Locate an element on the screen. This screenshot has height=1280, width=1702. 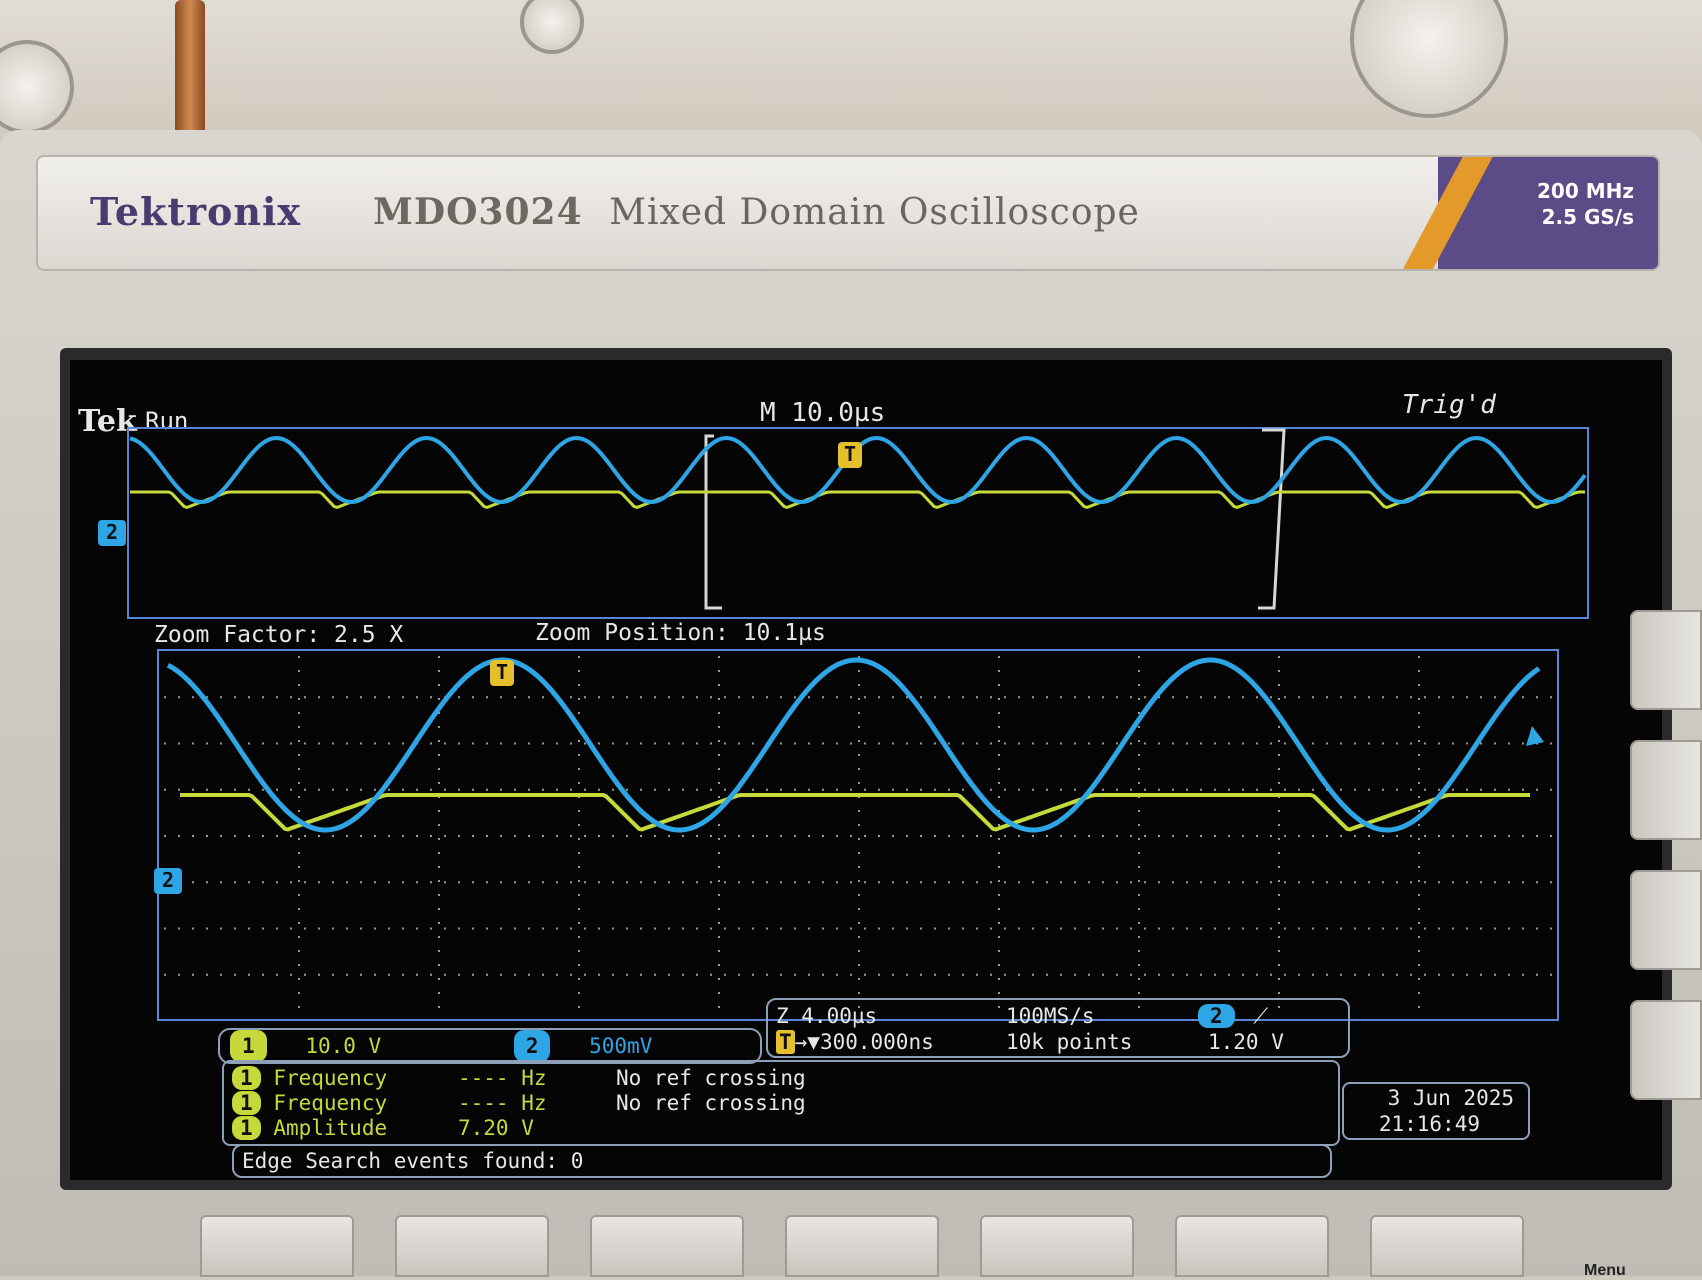
copper-pipe is located at coordinates (190, 67).